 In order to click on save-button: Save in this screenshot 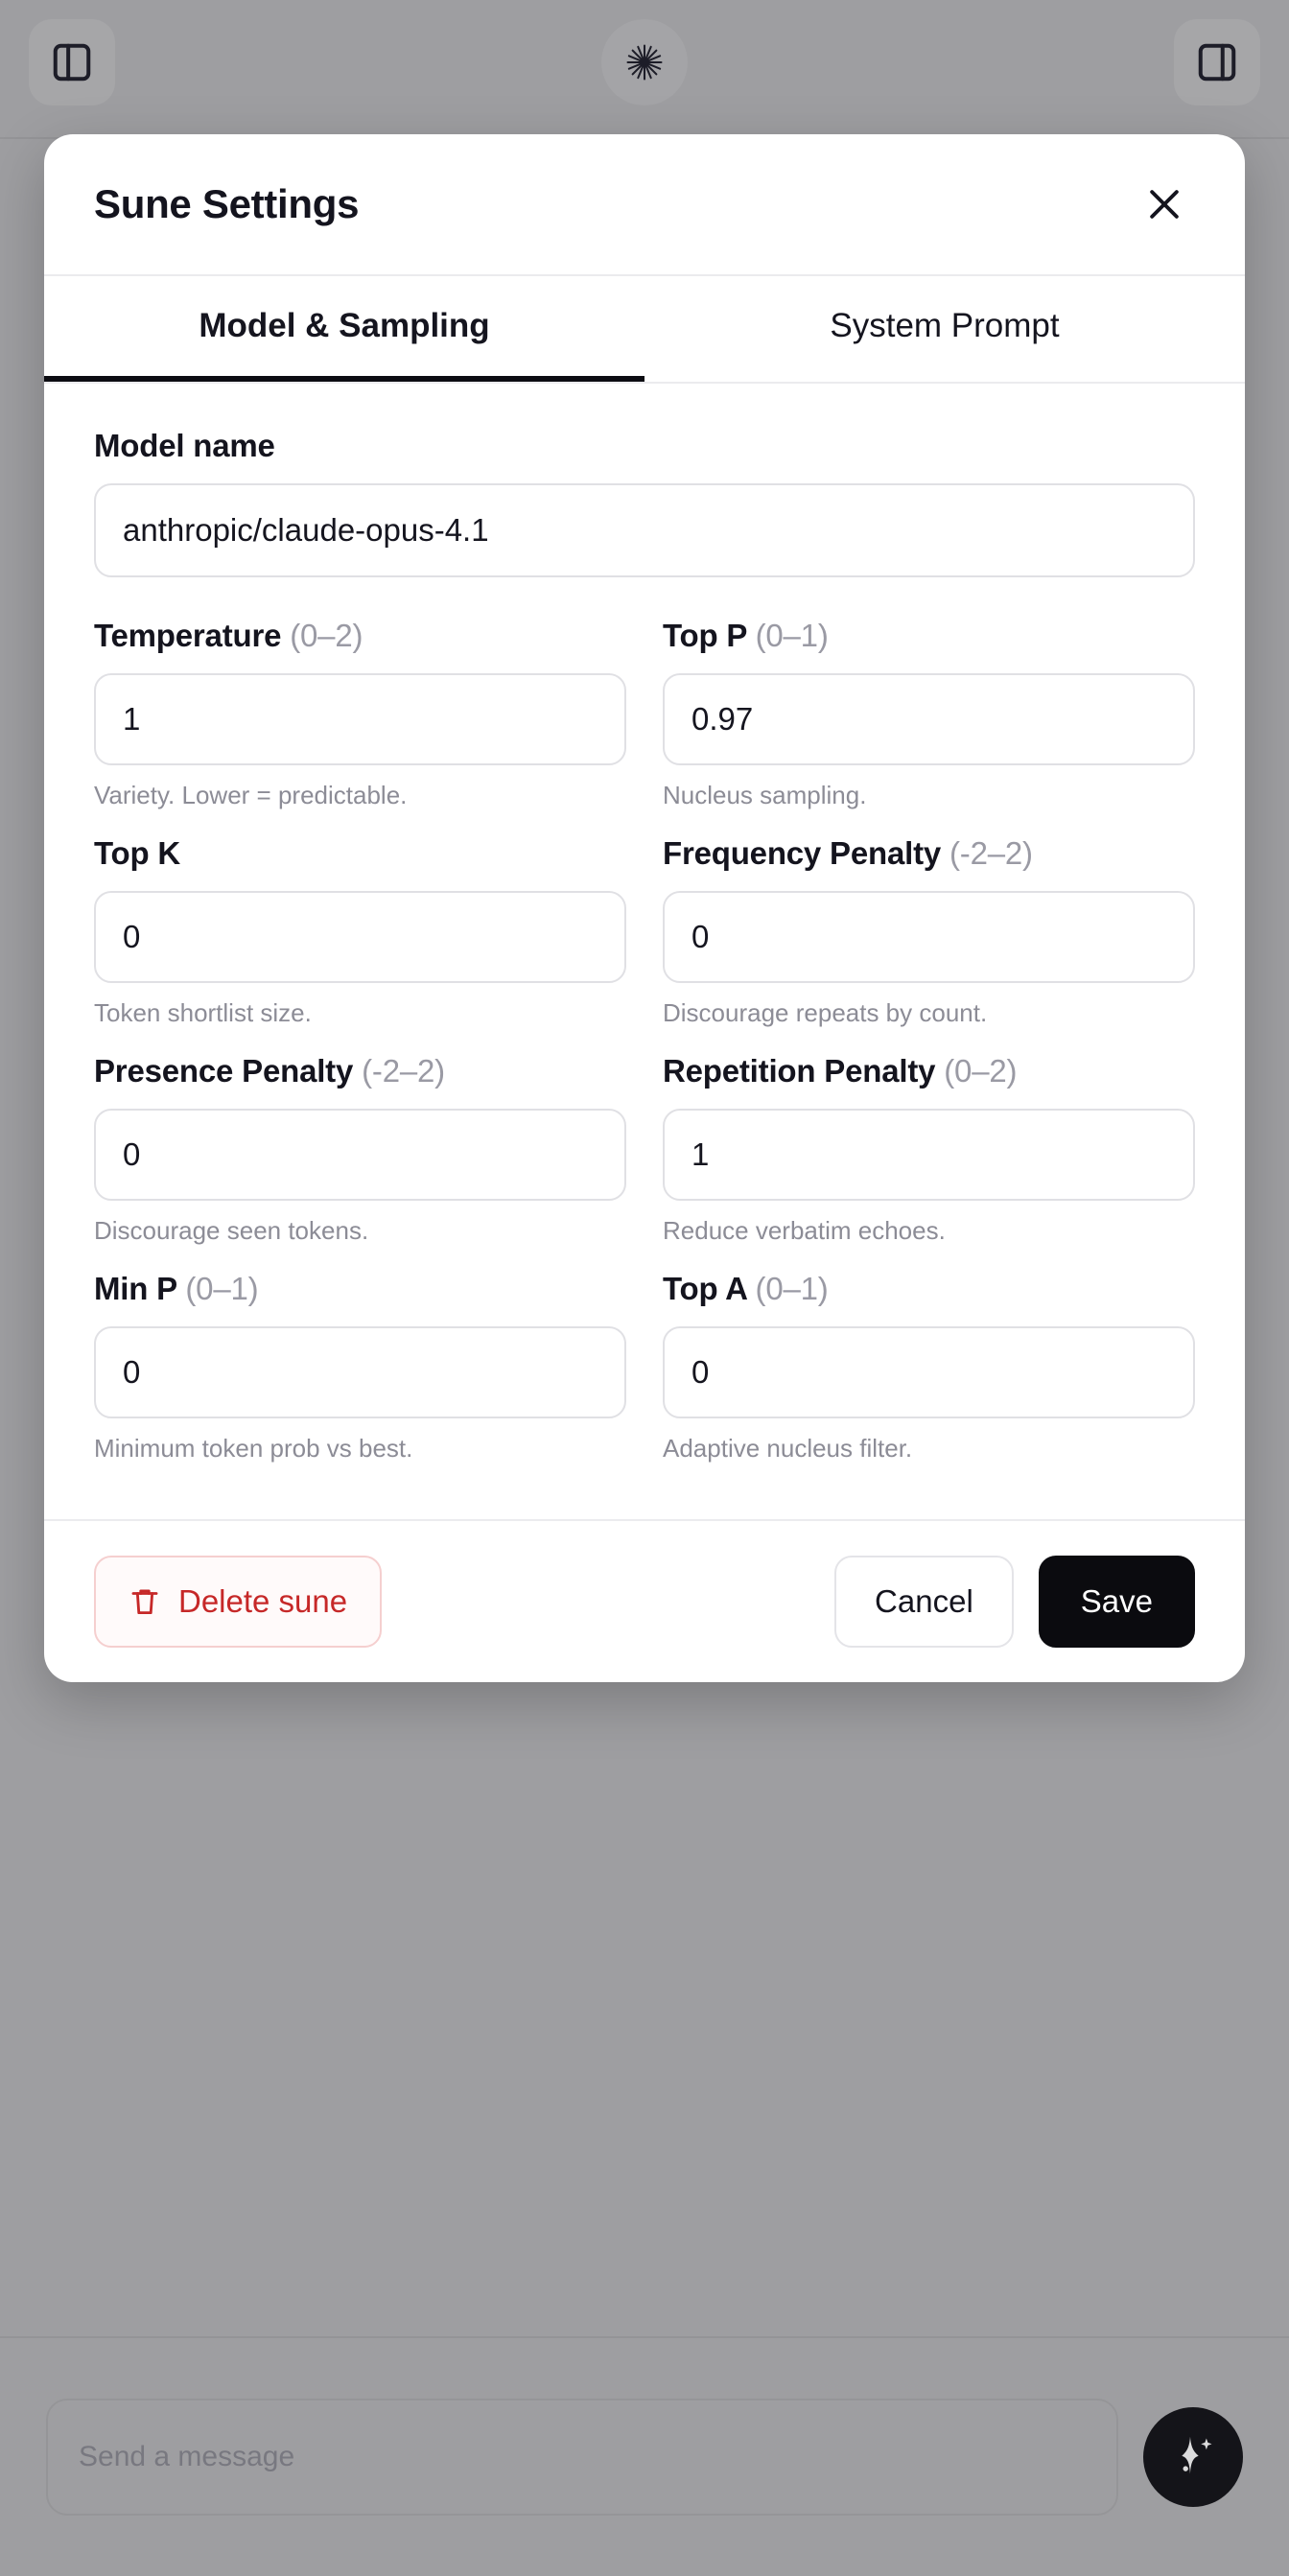, I will do `click(1116, 1602)`.